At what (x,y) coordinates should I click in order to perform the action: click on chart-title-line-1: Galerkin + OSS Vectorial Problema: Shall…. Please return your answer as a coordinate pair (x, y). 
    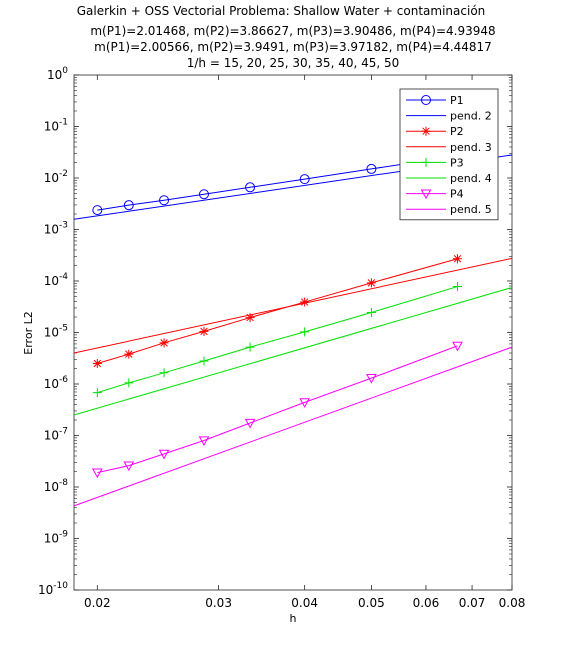
    Looking at the image, I should click on (281, 11).